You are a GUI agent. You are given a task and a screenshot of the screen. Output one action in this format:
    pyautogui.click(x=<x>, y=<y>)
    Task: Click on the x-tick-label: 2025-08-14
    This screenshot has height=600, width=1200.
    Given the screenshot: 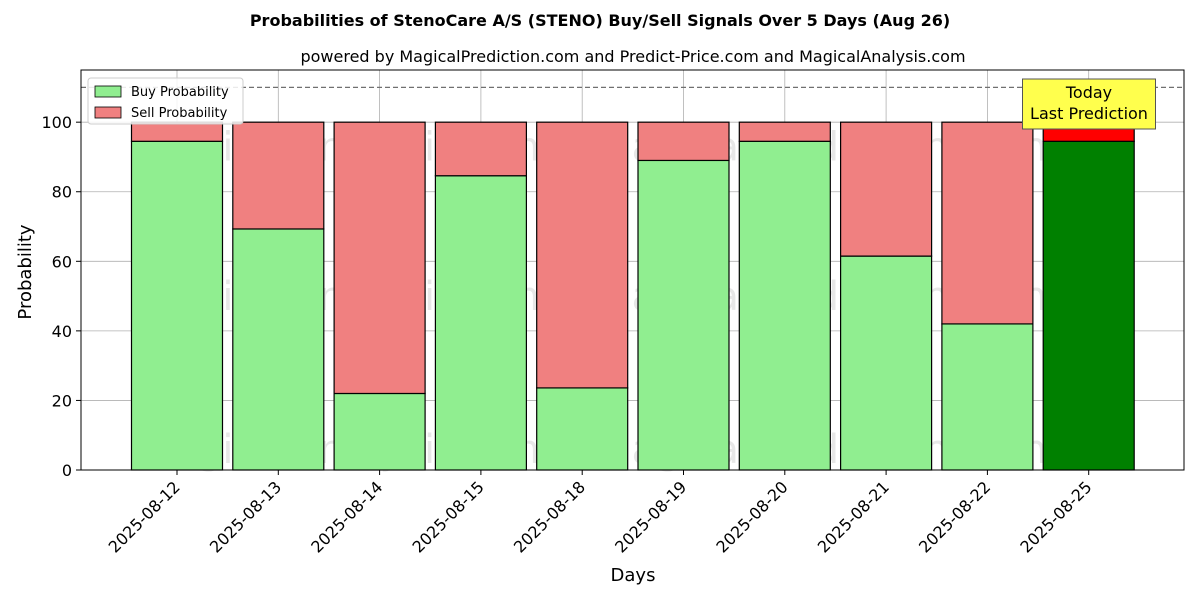 What is the action you would take?
    pyautogui.click(x=346, y=516)
    